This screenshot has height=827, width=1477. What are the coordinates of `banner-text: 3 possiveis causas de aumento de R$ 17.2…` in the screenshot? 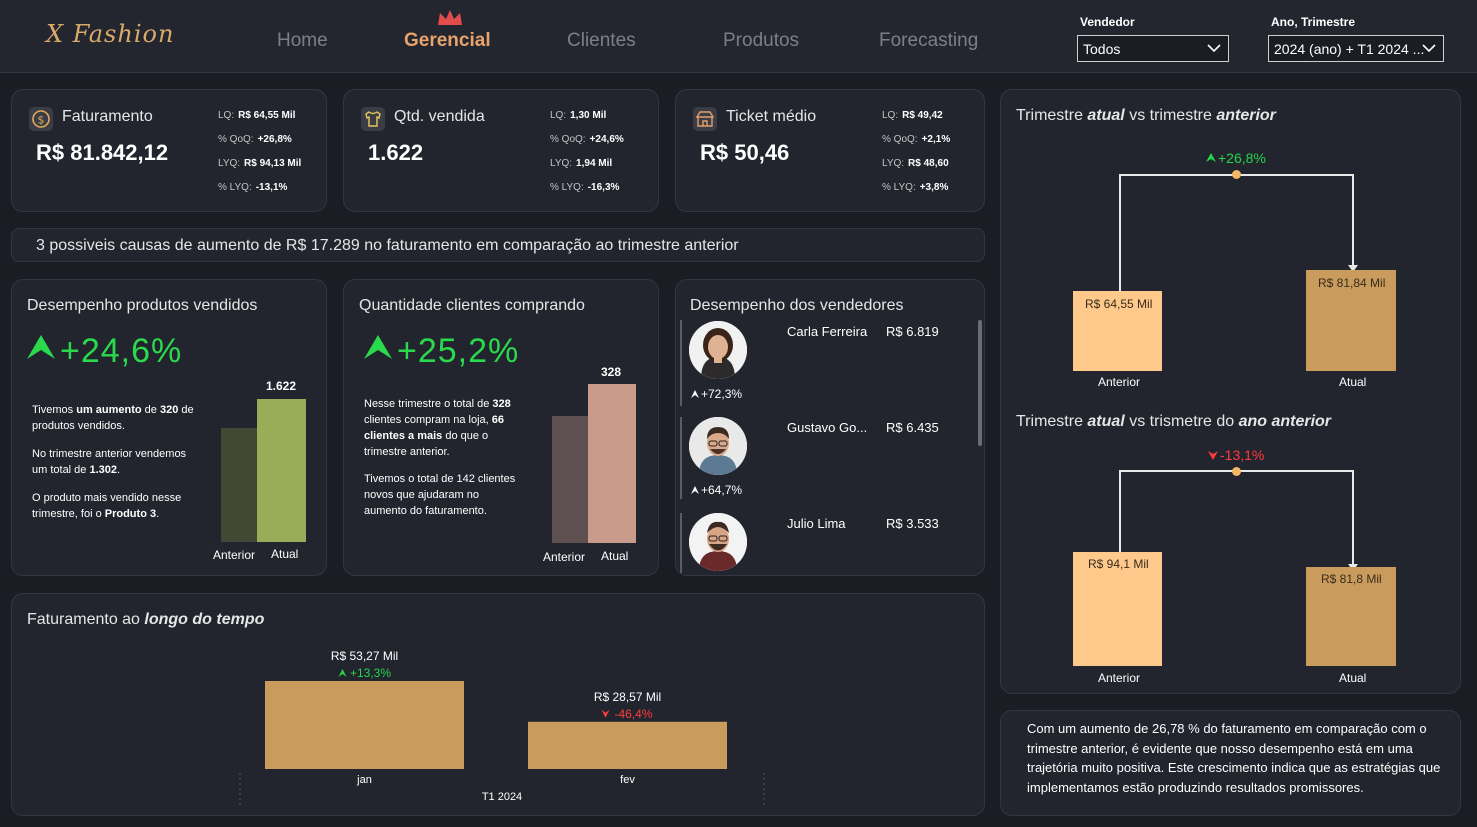 It's located at (387, 245).